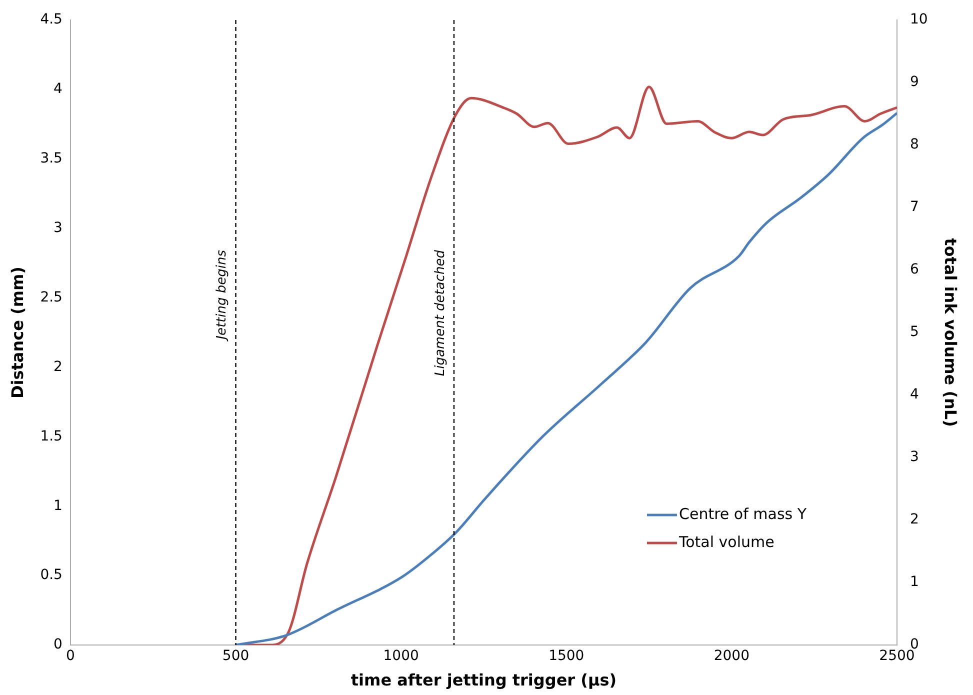 This screenshot has height=695, width=973. Describe the element at coordinates (914, 270) in the screenshot. I see `y2-tick-label: 6` at that location.